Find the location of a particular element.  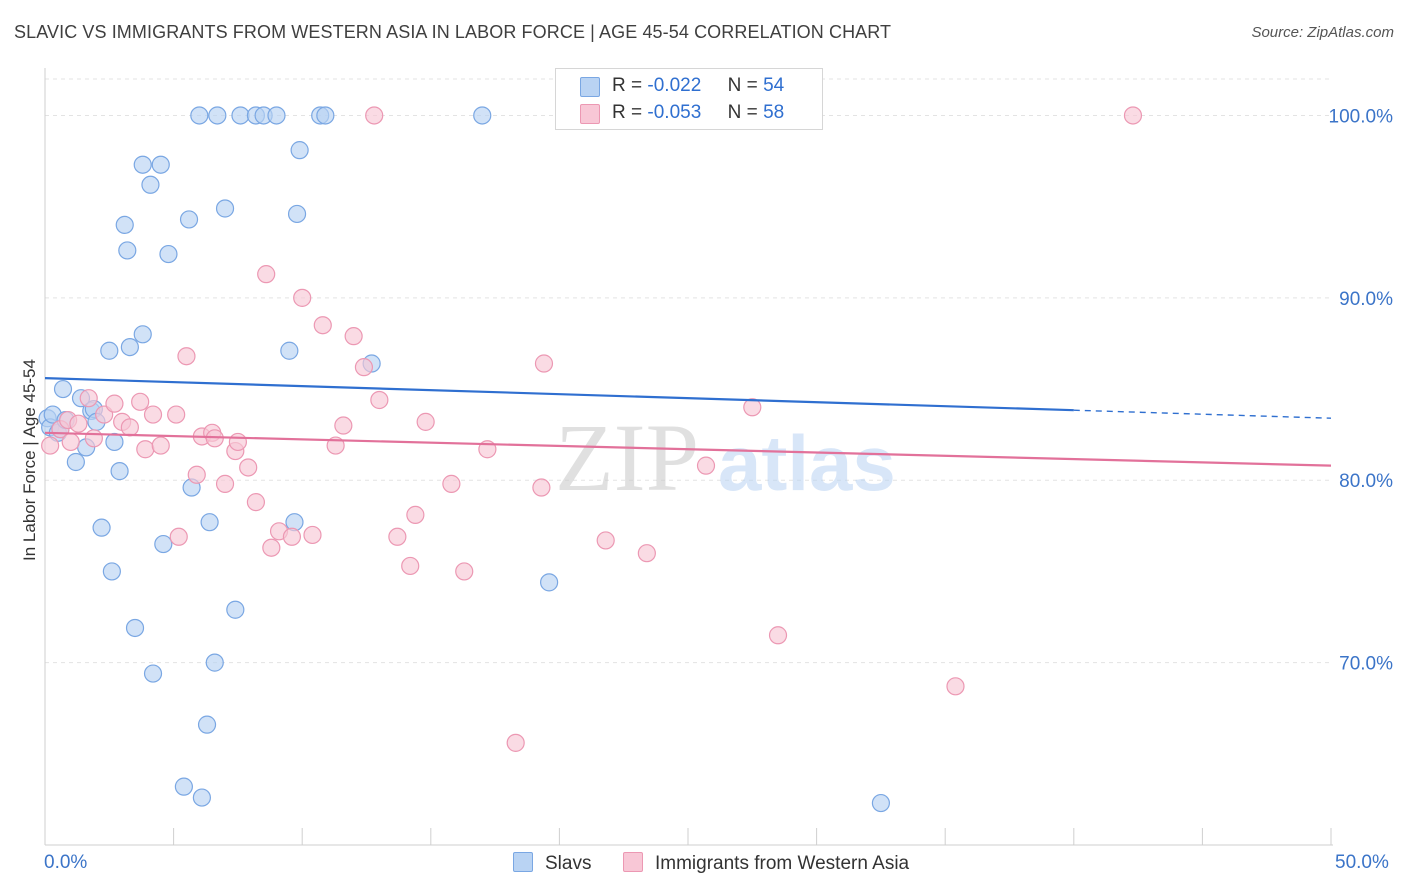

source-label: Source: ZipAtlas.com is located at coordinates (1322, 32).